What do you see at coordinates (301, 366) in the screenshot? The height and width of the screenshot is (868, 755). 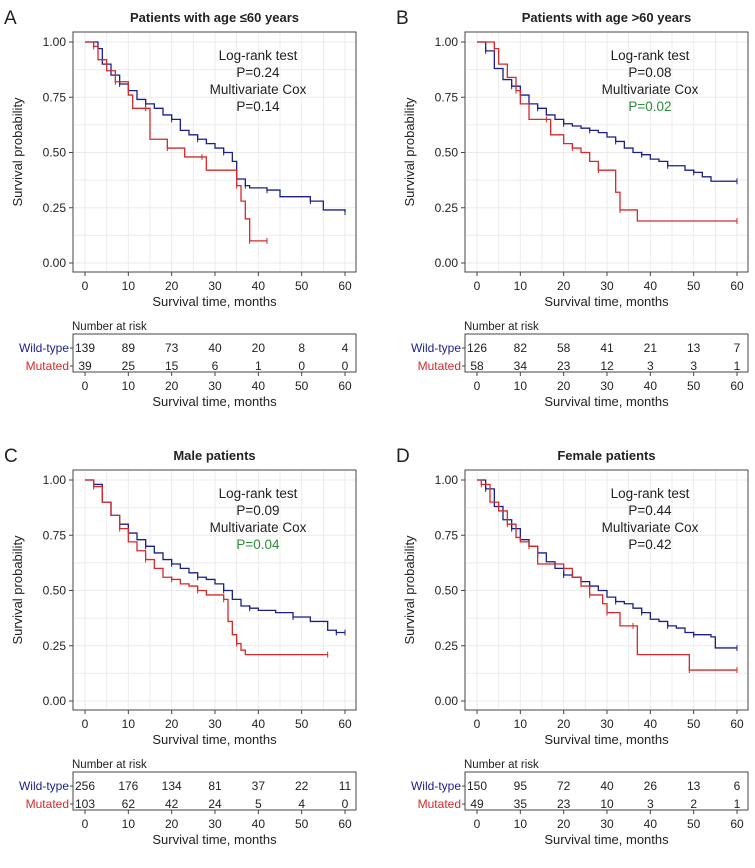 I see `risk-value: 0` at bounding box center [301, 366].